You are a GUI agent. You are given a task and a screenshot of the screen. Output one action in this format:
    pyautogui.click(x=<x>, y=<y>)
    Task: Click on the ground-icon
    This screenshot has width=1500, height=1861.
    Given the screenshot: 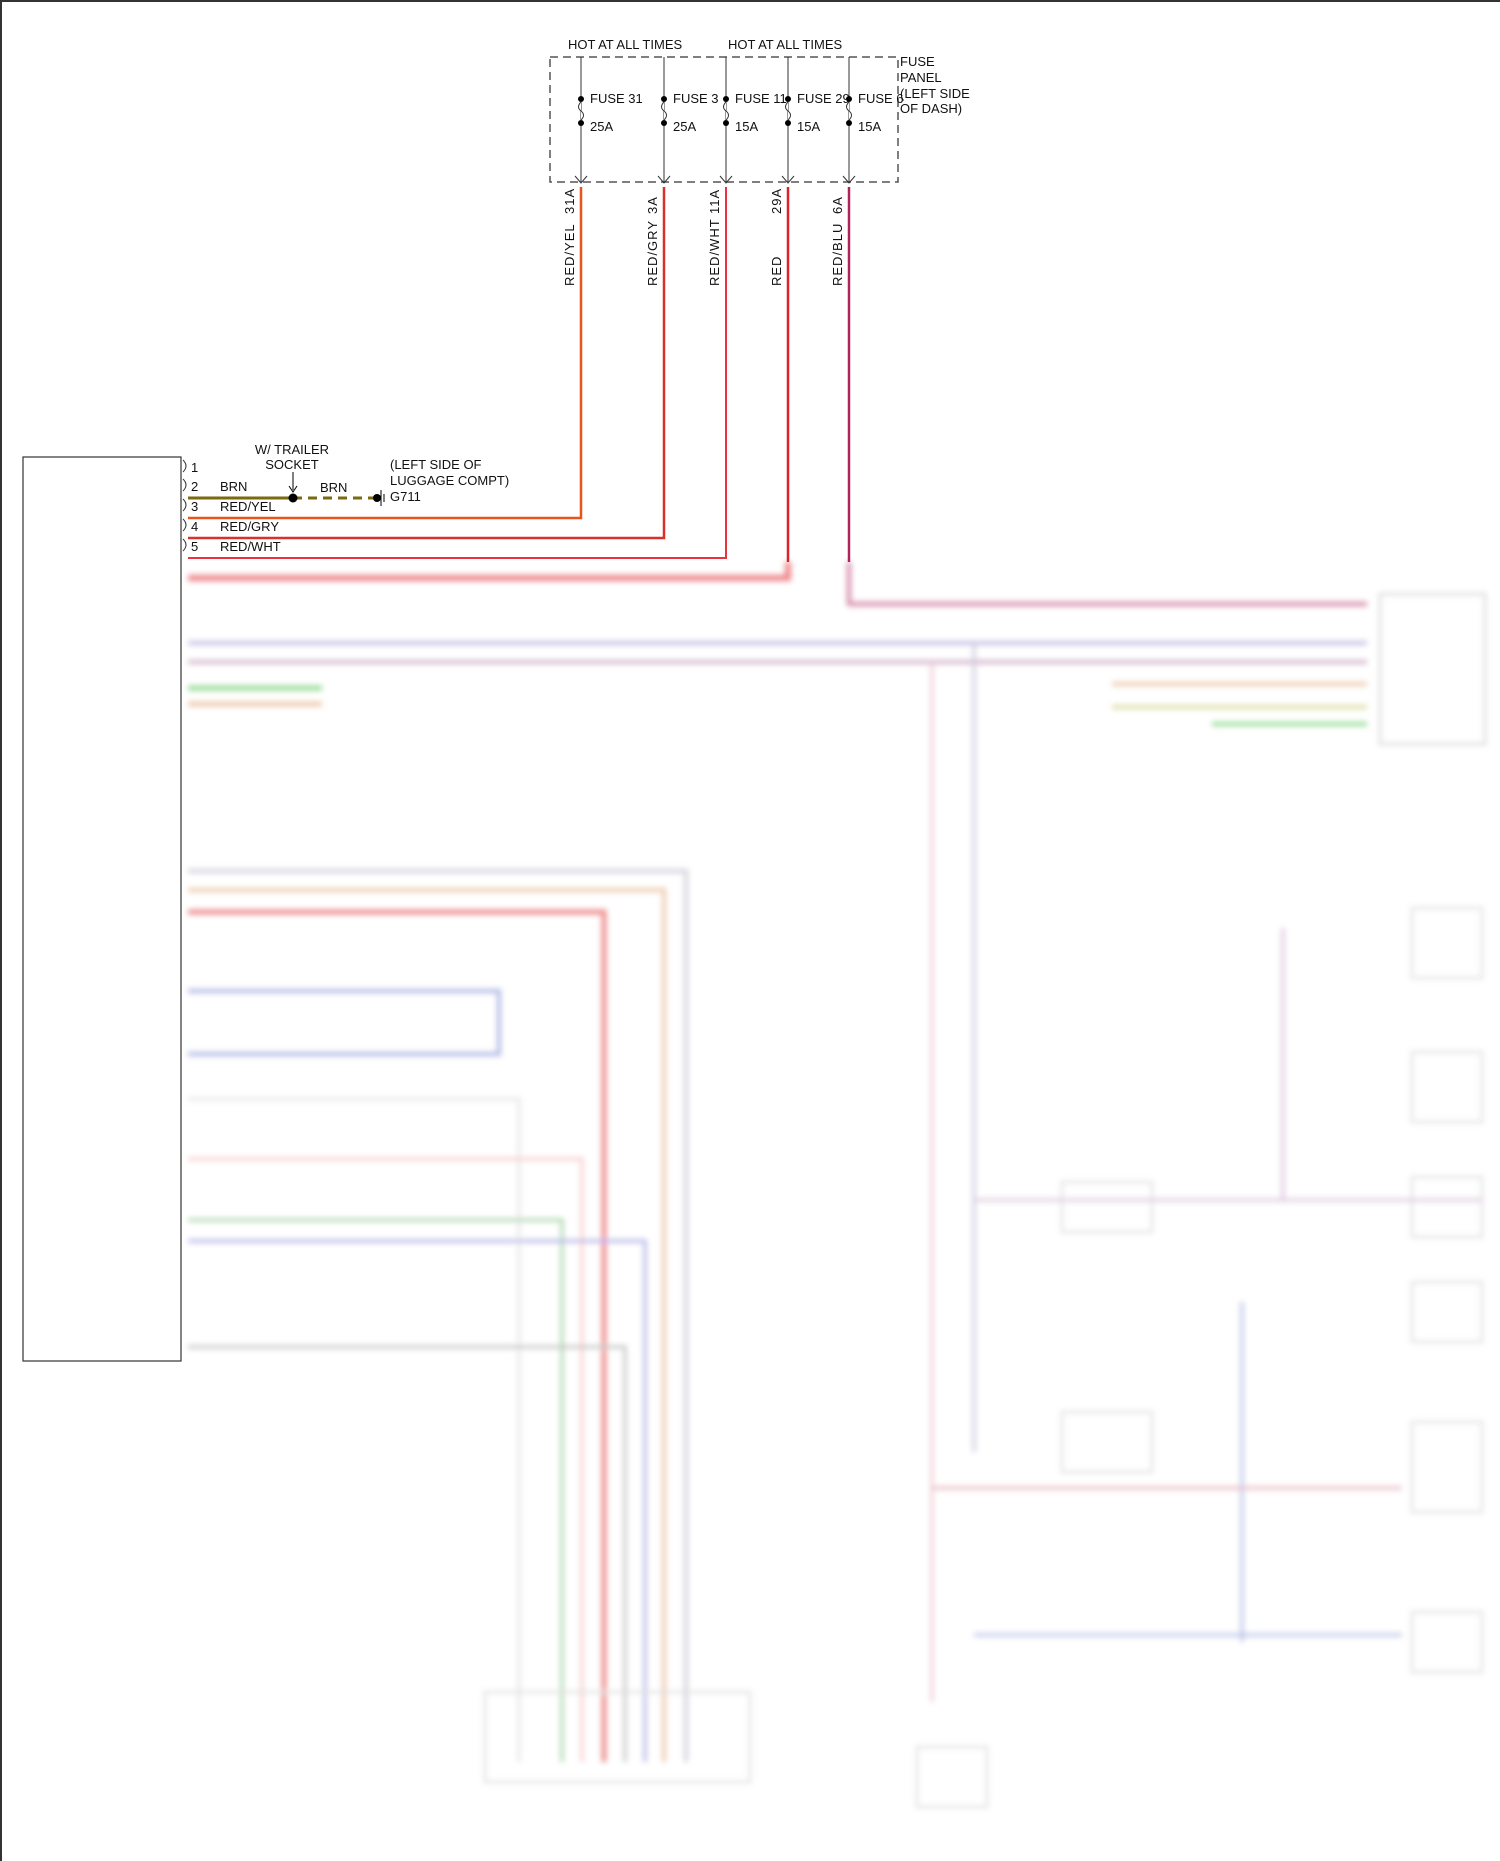 What is the action you would take?
    pyautogui.click(x=379, y=498)
    